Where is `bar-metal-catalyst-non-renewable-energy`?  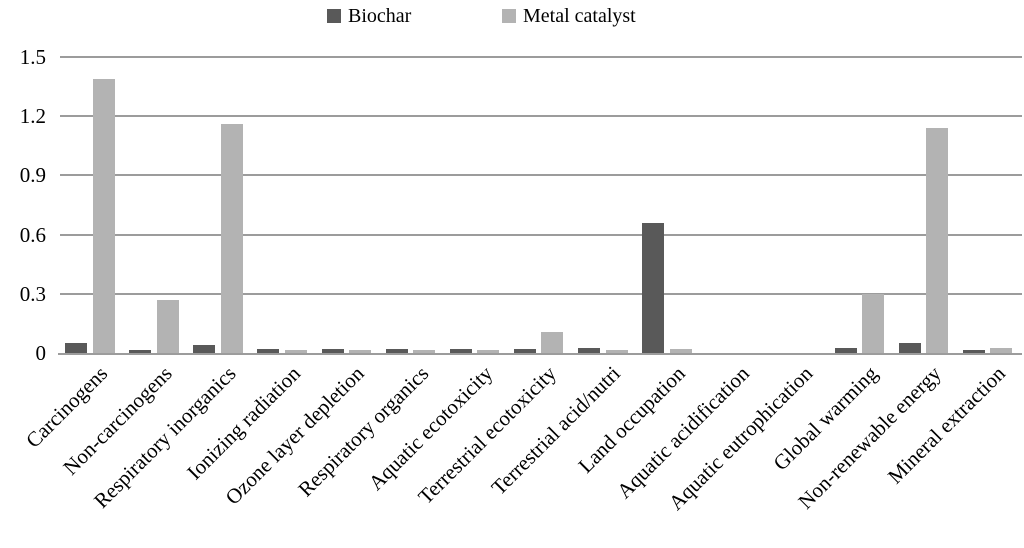 bar-metal-catalyst-non-renewable-energy is located at coordinates (937, 240).